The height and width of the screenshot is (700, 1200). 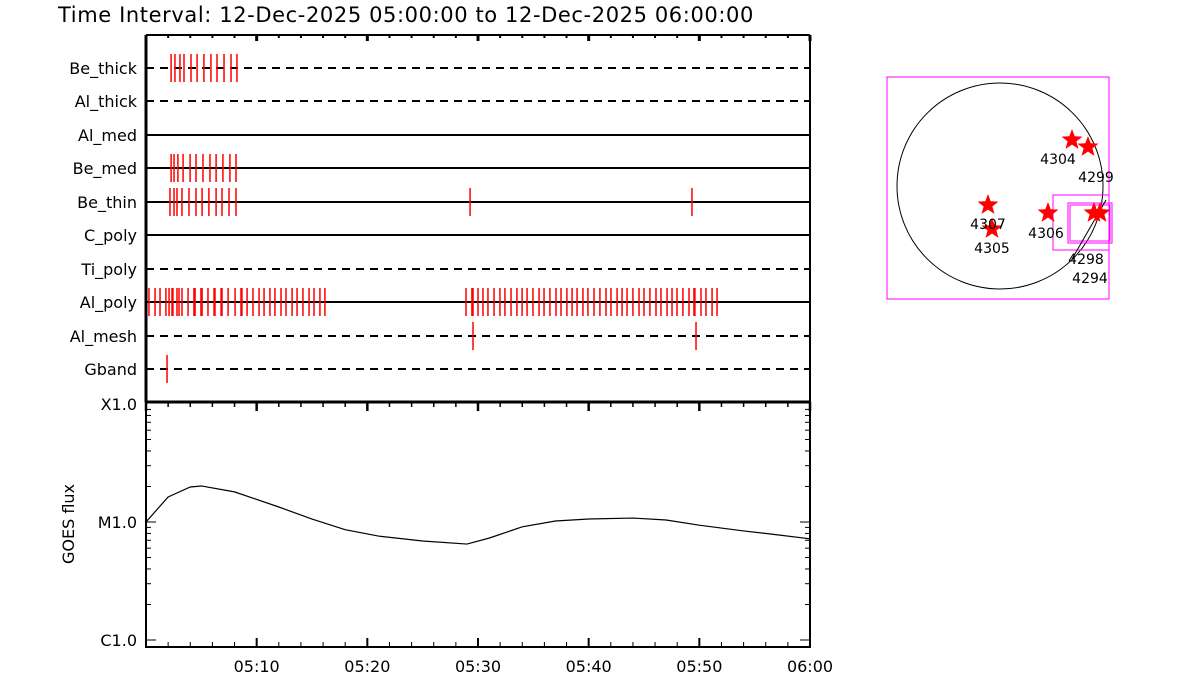 What do you see at coordinates (478, 666) in the screenshot?
I see `x-tick-label: 05:30` at bounding box center [478, 666].